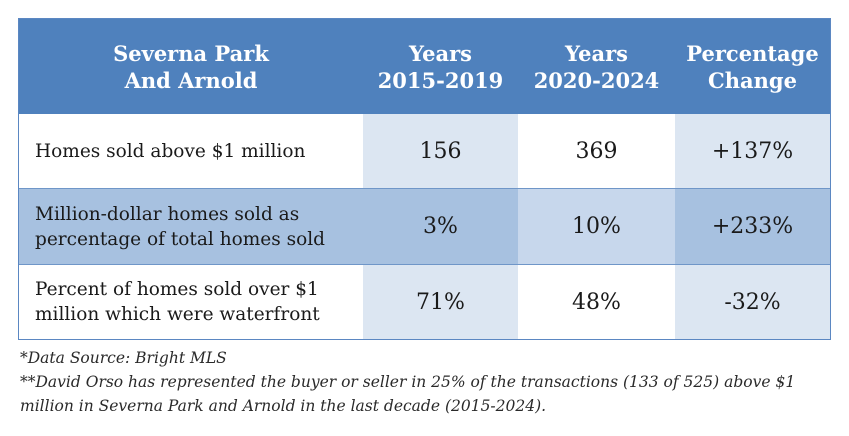 This screenshot has width=849, height=436. Describe the element at coordinates (752, 151) in the screenshot. I see `cell-percentage-change: +137%` at that location.